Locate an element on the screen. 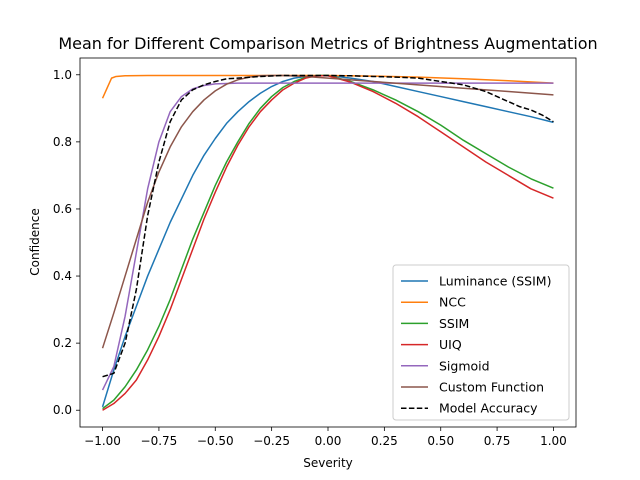  x-tick-label: −0.75 is located at coordinates (159, 441).